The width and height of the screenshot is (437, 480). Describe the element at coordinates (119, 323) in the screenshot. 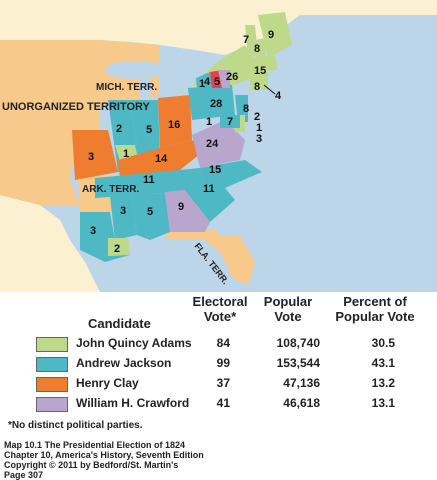

I see `header-candidate: Candidate` at that location.